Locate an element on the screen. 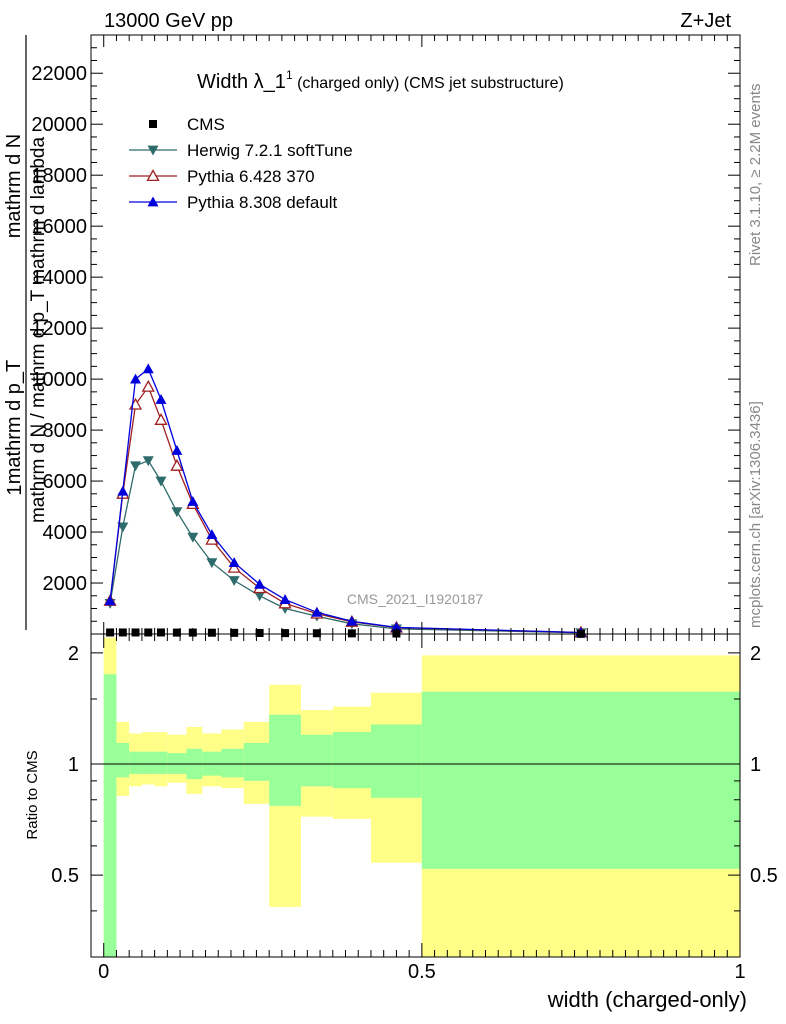  y-tick-label: 4000 is located at coordinates (65, 533).